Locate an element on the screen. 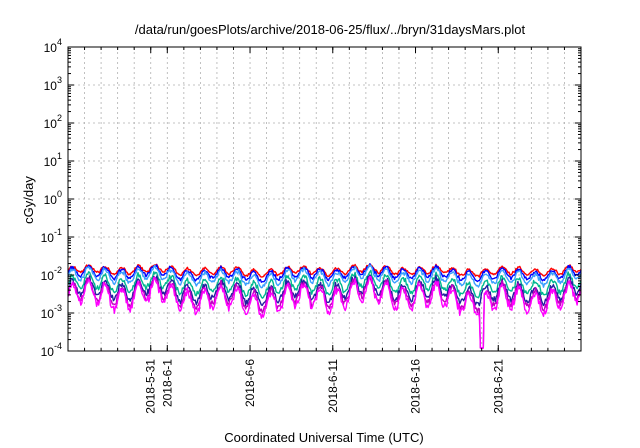 The image size is (640, 448). y-tick-labels: 10⁻⁴ 10⁻³ 10⁻² 10⁻¹ 10⁰ 10¹ 10² 10³ 10⁴ is located at coordinates (51, 198).